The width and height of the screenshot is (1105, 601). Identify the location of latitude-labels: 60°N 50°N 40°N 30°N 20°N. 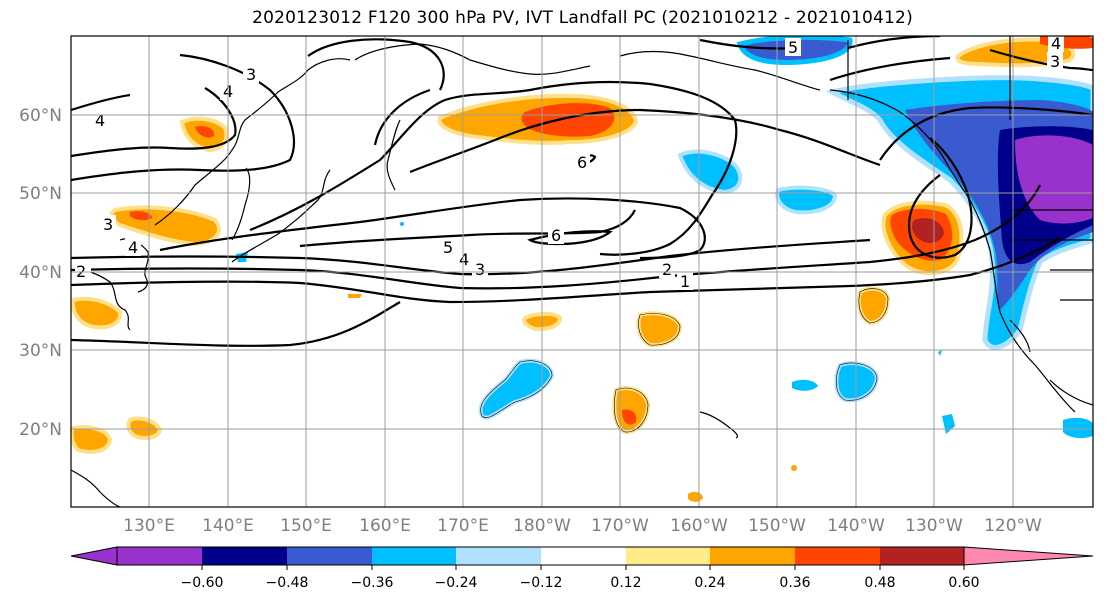
(40, 273).